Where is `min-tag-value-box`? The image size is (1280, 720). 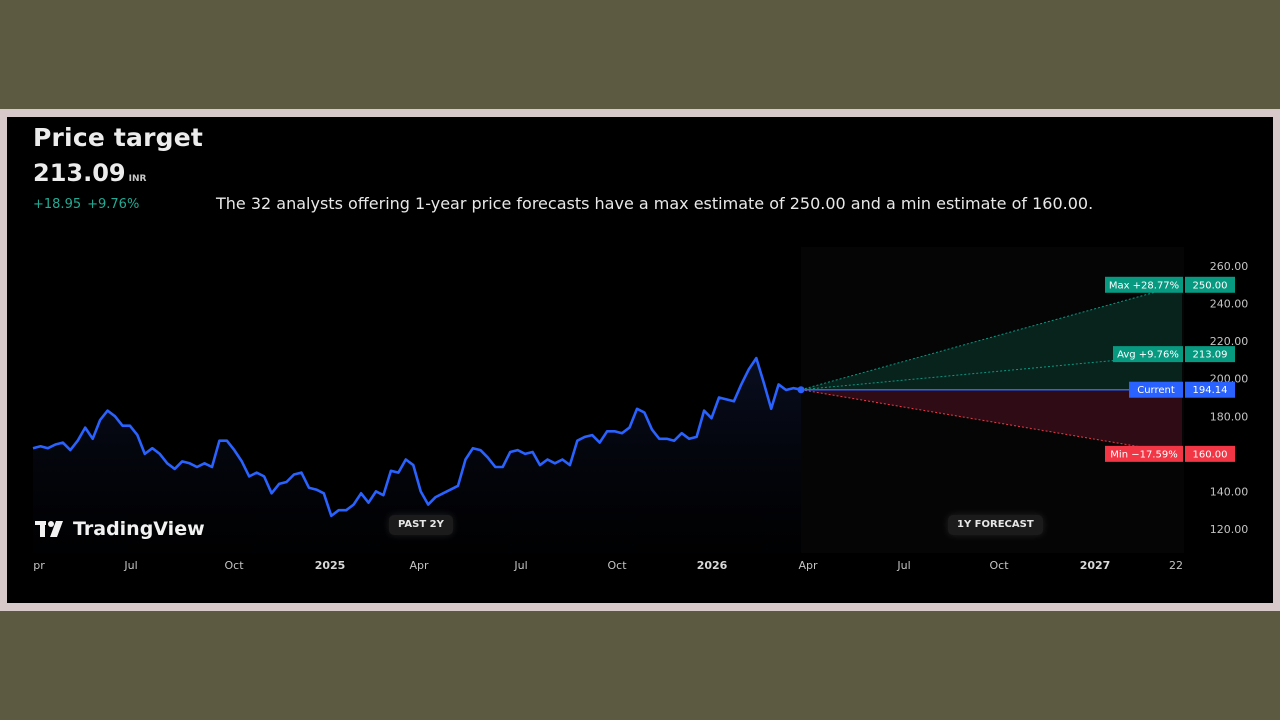 min-tag-value-box is located at coordinates (1210, 453).